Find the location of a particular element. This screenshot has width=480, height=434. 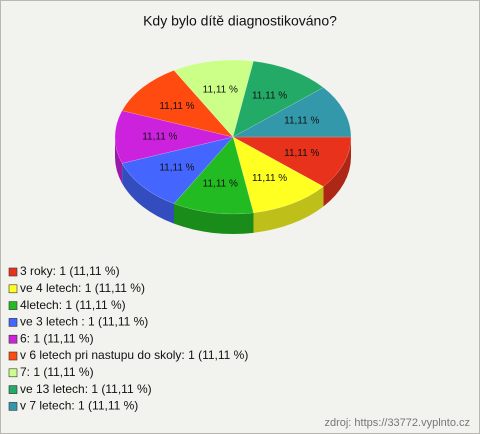

chart-title: Kdy bylo dítě diagnostikováno? is located at coordinates (240, 21).